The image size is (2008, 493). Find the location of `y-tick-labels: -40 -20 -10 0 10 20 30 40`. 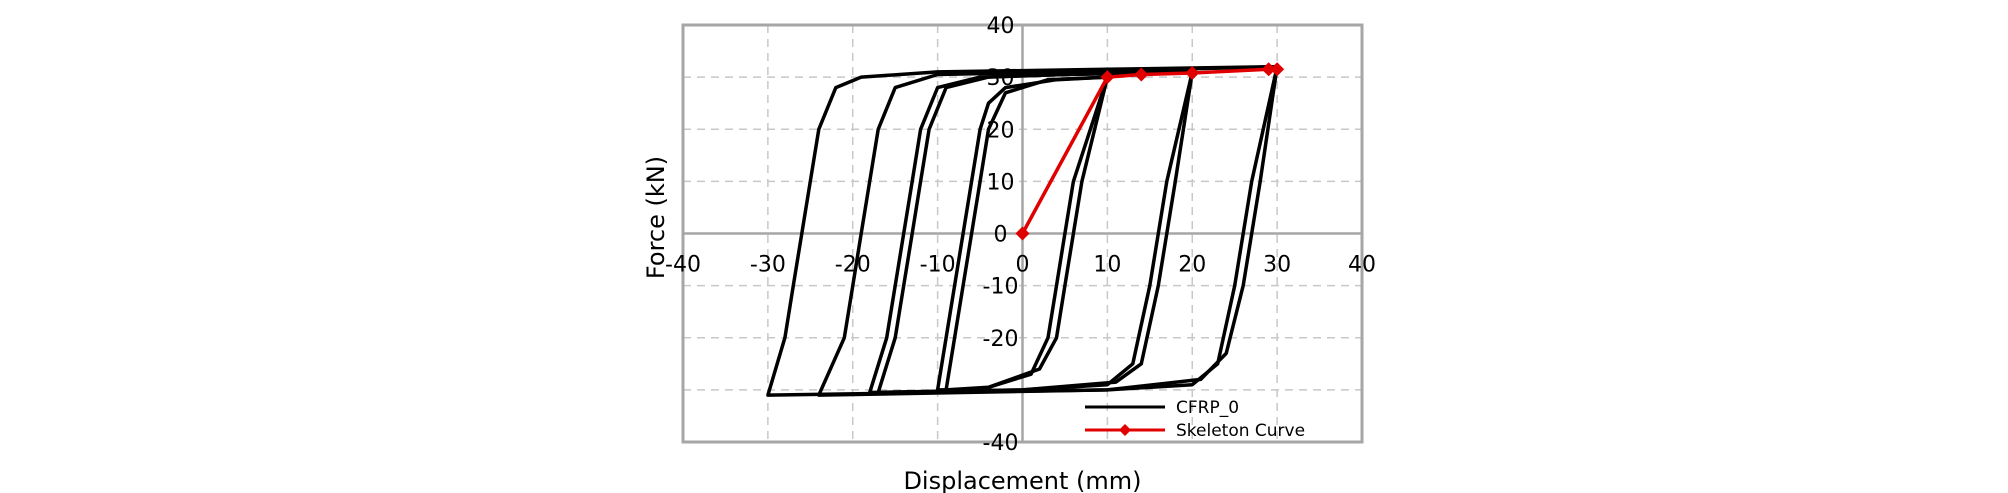

y-tick-labels: -40 -20 -10 0 10 20 30 40 is located at coordinates (1001, 235).